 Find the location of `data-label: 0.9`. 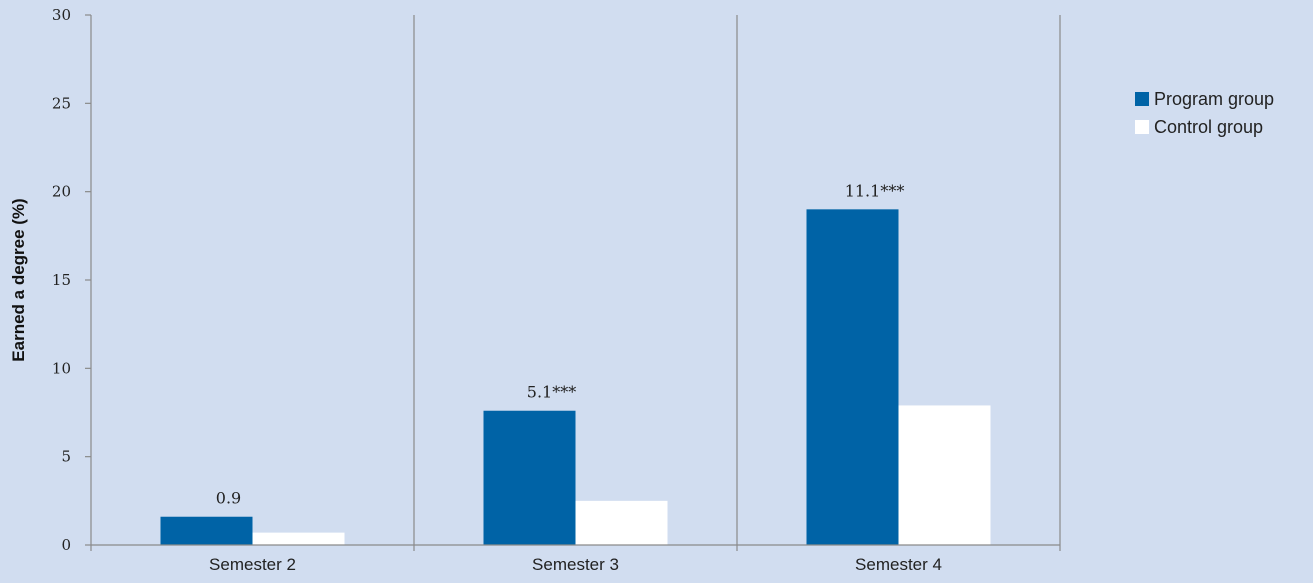

data-label: 0.9 is located at coordinates (228, 498).